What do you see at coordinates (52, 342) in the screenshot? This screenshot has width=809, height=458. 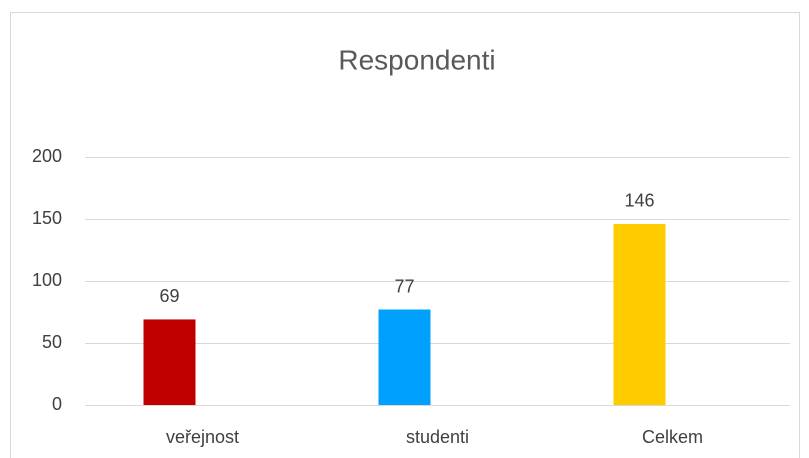 I see `y-tick-label: 50` at bounding box center [52, 342].